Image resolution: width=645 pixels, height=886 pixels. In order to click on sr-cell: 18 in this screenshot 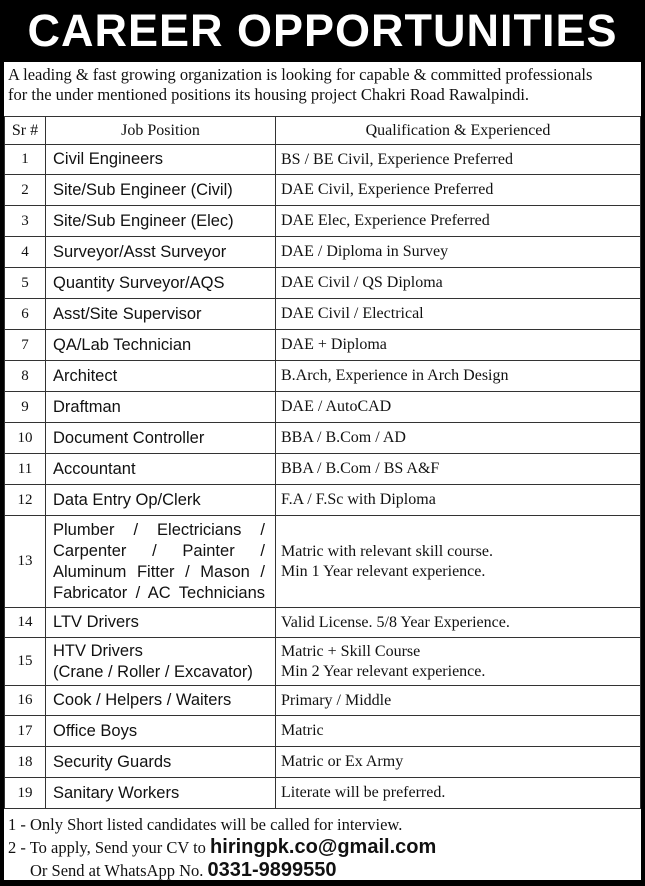, I will do `click(25, 762)`.